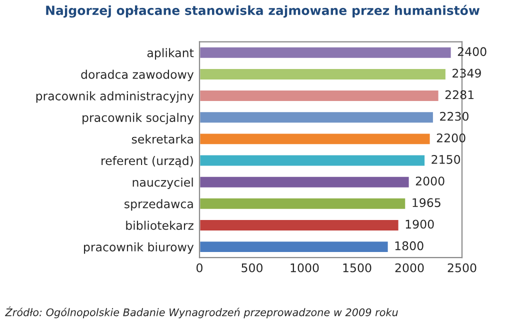 The image size is (525, 322). I want to click on data-label: 2000, so click(430, 181).